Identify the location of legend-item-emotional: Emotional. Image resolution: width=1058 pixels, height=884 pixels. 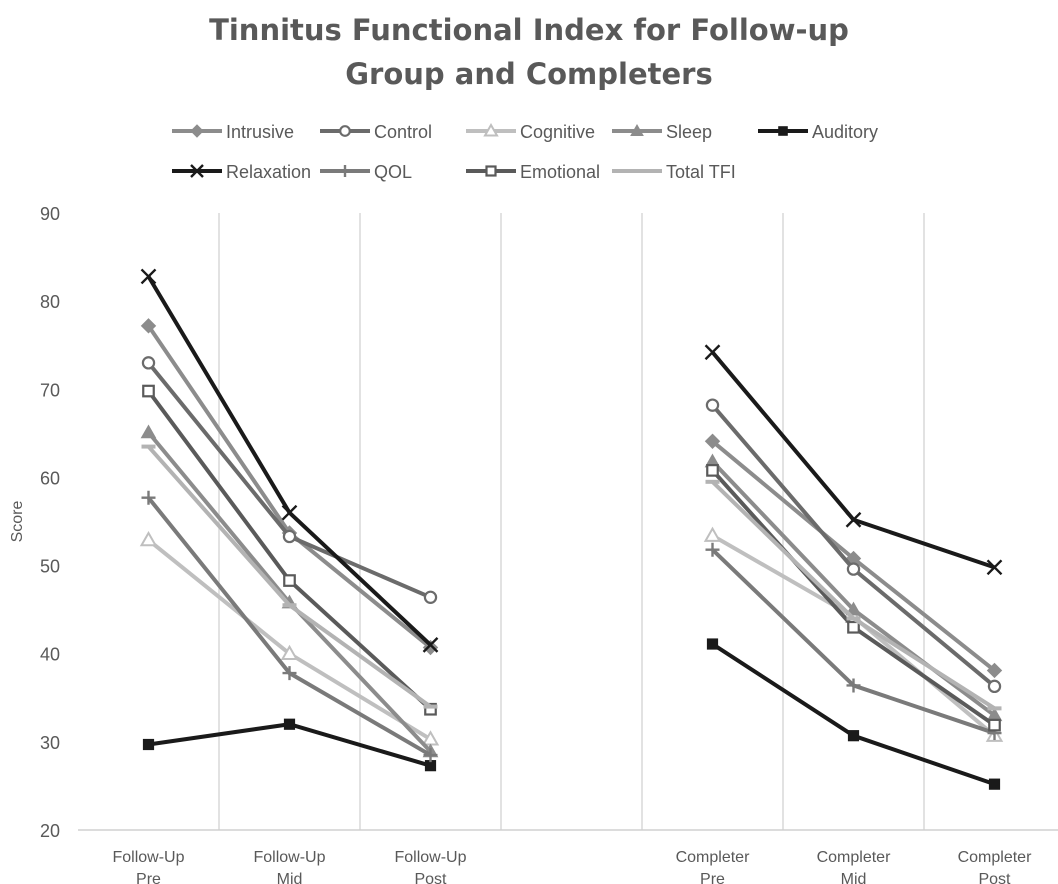
(533, 172).